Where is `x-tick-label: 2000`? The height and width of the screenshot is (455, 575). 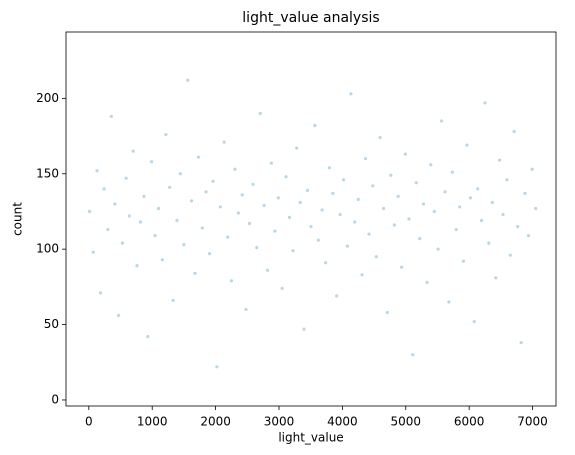
x-tick-label: 2000 is located at coordinates (215, 422).